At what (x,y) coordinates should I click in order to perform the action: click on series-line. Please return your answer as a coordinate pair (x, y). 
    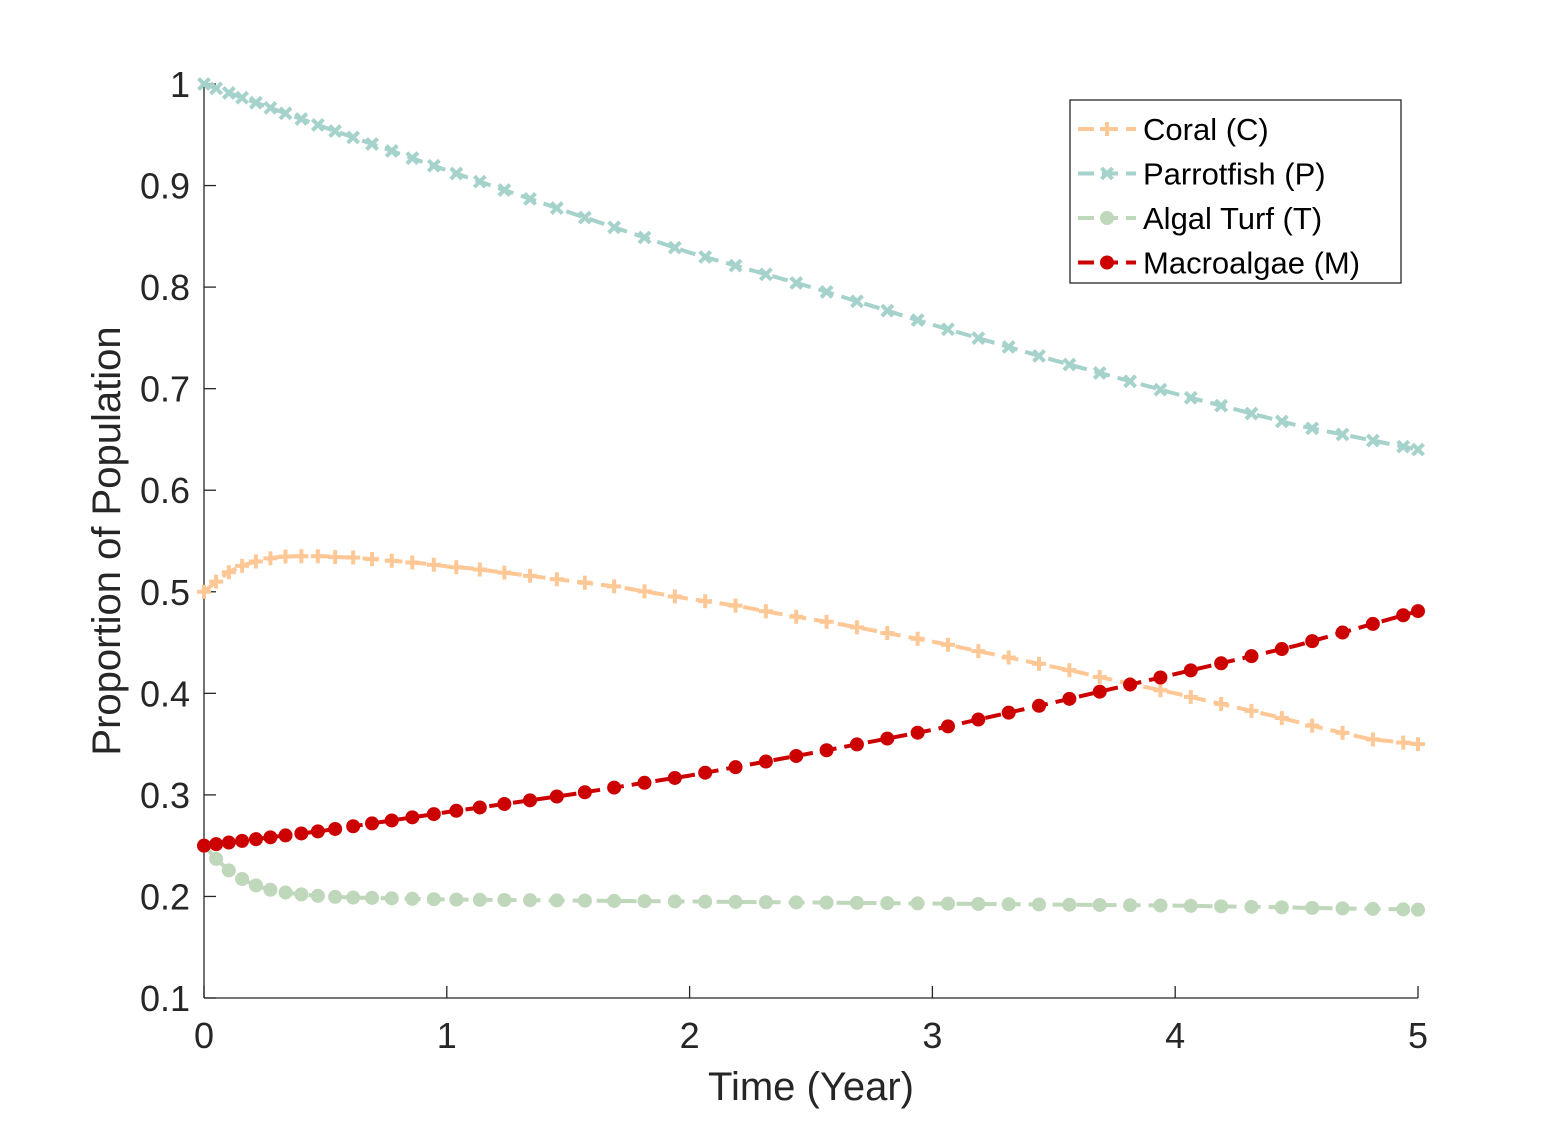
    Looking at the image, I should click on (810, 650).